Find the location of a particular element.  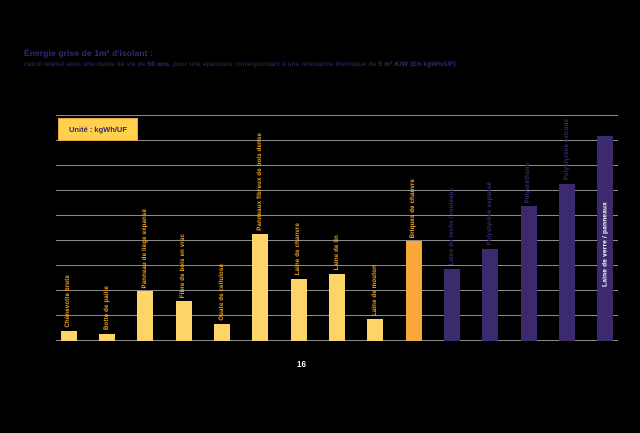

page-number: 16 is located at coordinates (301, 364).